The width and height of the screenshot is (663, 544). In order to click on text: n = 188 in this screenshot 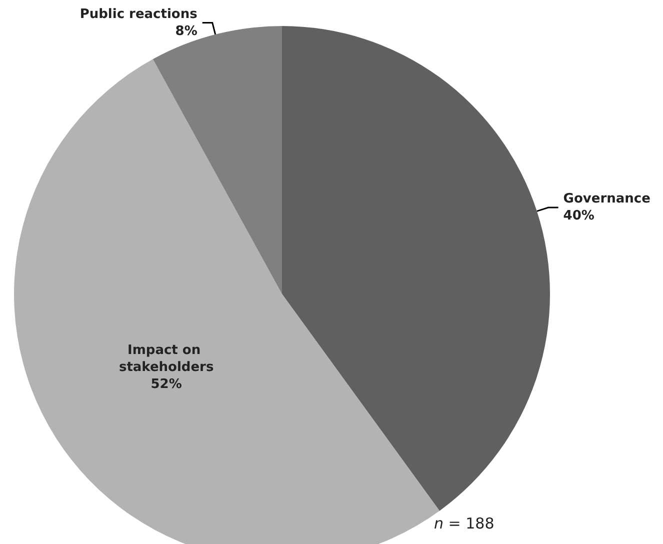, I will do `click(464, 523)`.